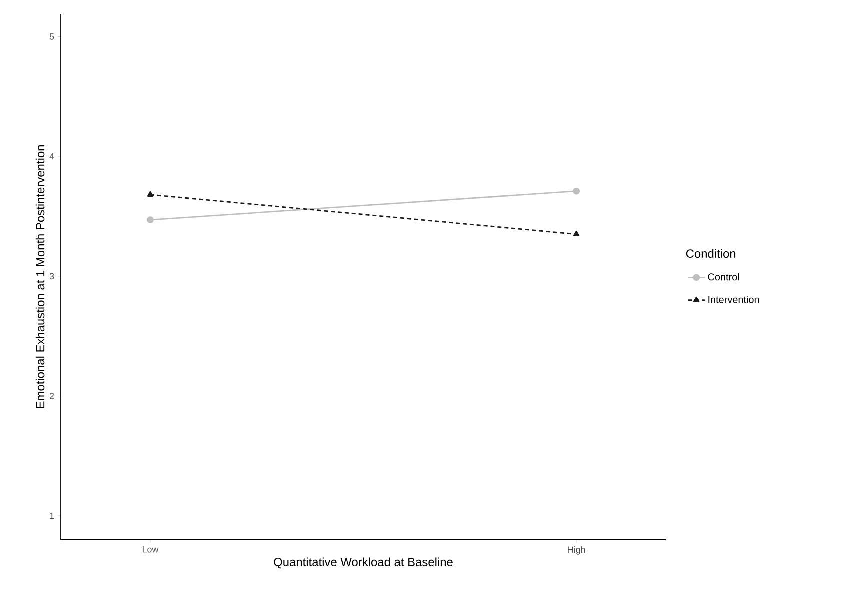 Image resolution: width=843 pixels, height=594 pixels. What do you see at coordinates (52, 156) in the screenshot?
I see `y-tick-label: 4` at bounding box center [52, 156].